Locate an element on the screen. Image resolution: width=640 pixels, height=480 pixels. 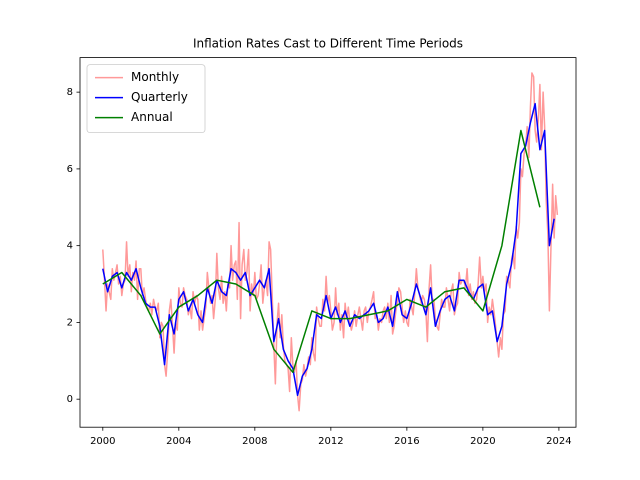
x-tick-label: 2004 is located at coordinates (178, 441).